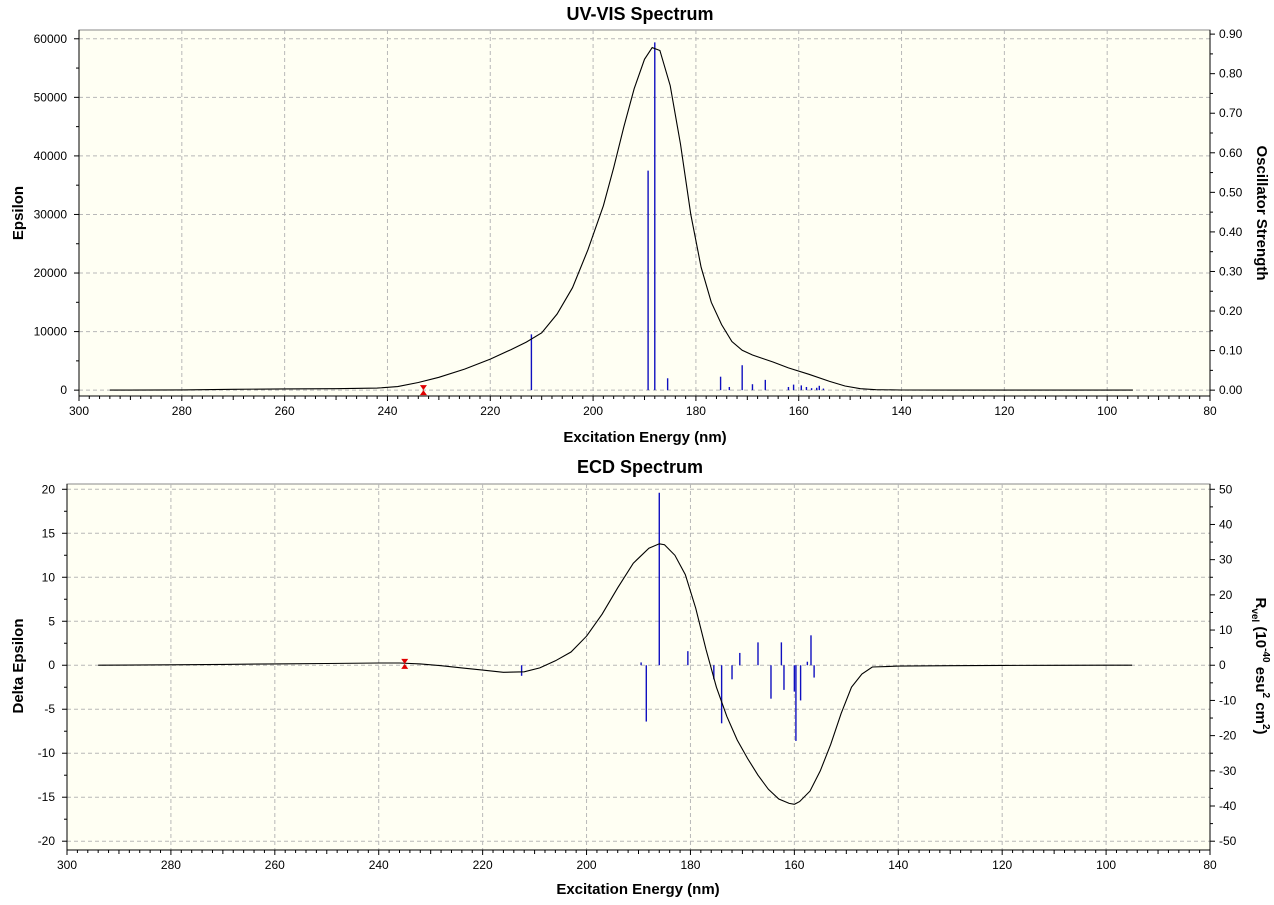 This screenshot has width=1274, height=905. What do you see at coordinates (1107, 411) in the screenshot?
I see `uv-x-tick-label: 100` at bounding box center [1107, 411].